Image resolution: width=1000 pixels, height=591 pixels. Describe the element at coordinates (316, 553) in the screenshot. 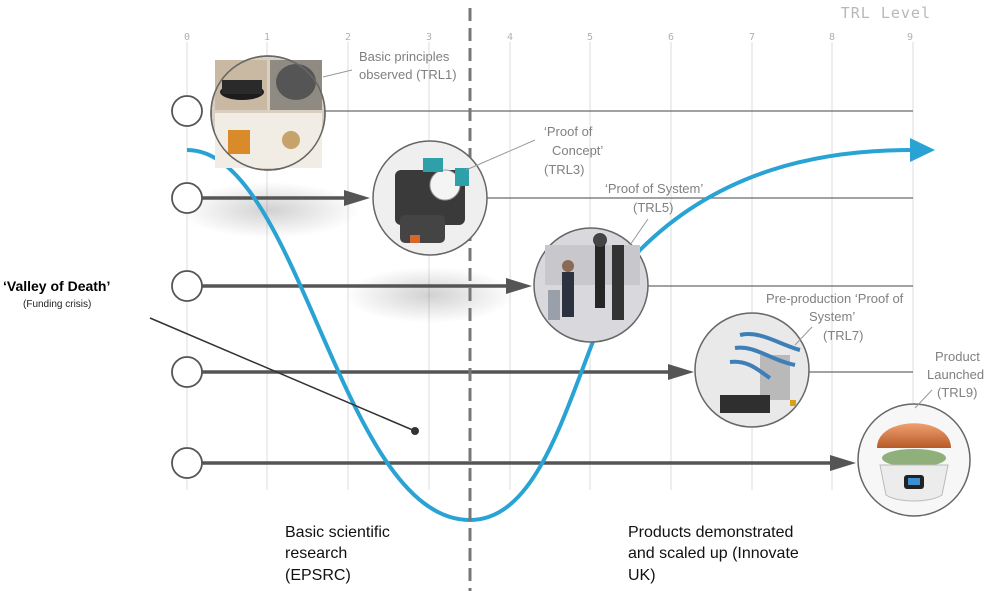

I see `research-line2: research` at that location.